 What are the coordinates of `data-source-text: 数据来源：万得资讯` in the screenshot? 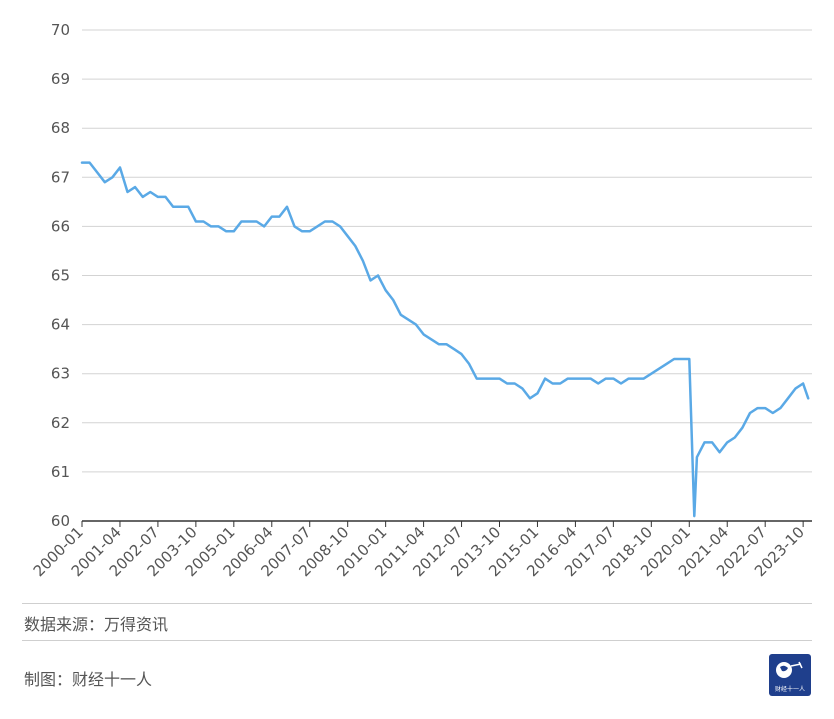 It's located at (96, 624).